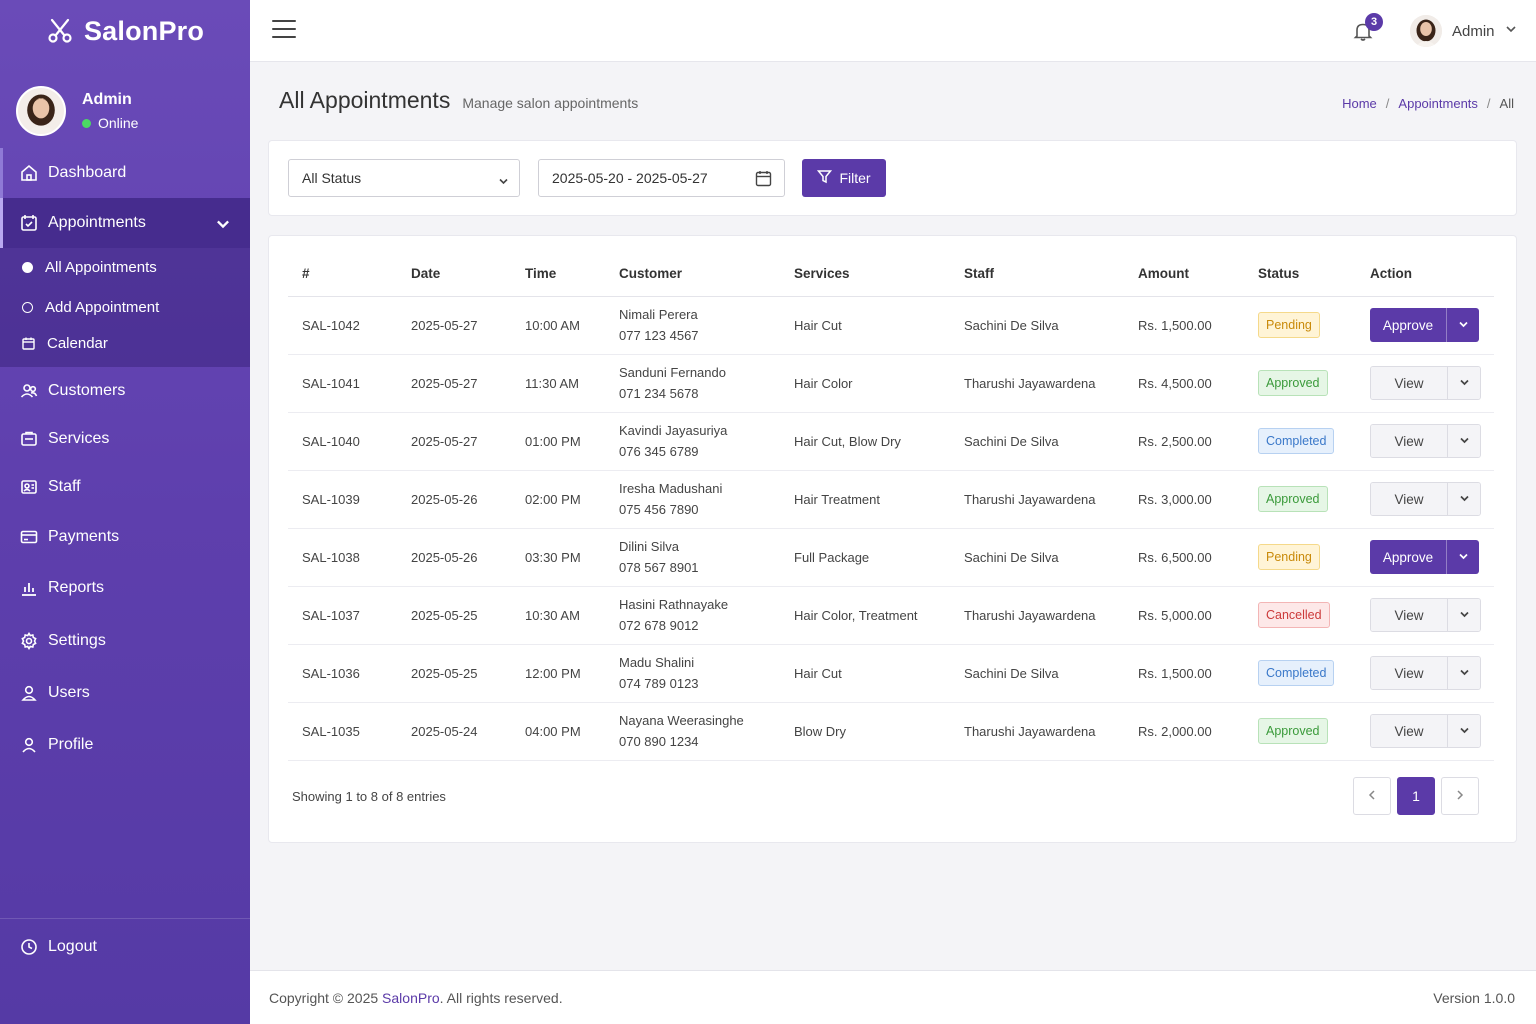 This screenshot has width=1536, height=1024. What do you see at coordinates (125, 391) in the screenshot?
I see `sidebar-item-customers: Customers` at bounding box center [125, 391].